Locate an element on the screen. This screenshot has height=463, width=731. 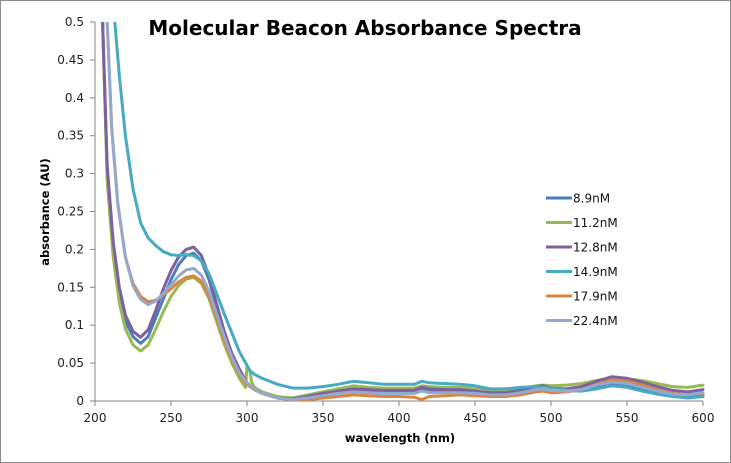
x-axis: 200 250 300 350 400 450 500 550 600 is located at coordinates (399, 412).